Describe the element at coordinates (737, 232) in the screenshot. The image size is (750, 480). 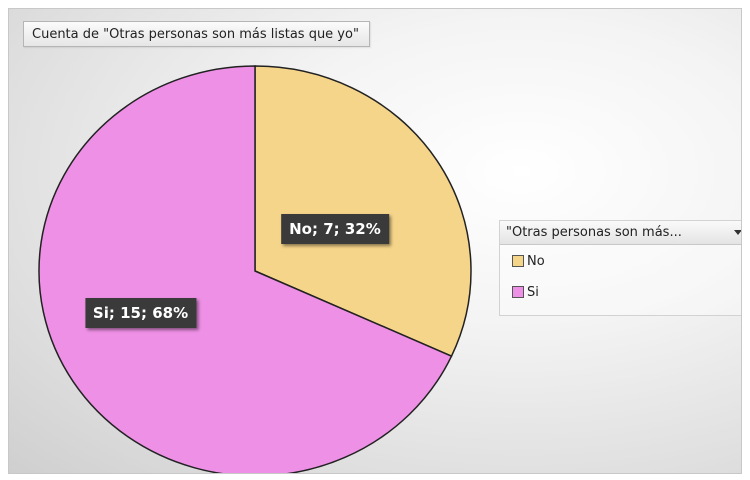
I see `chevron-down-icon` at that location.